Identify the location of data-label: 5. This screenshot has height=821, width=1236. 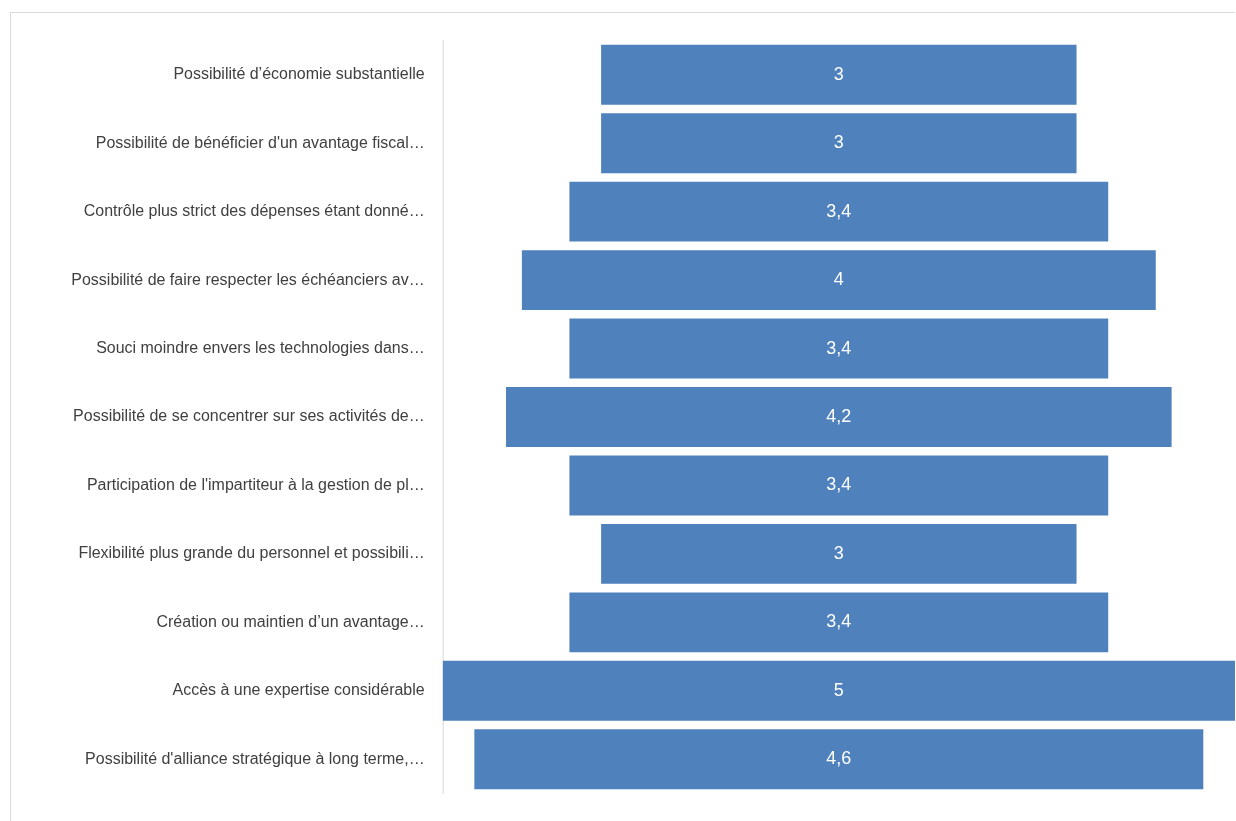
(838, 689).